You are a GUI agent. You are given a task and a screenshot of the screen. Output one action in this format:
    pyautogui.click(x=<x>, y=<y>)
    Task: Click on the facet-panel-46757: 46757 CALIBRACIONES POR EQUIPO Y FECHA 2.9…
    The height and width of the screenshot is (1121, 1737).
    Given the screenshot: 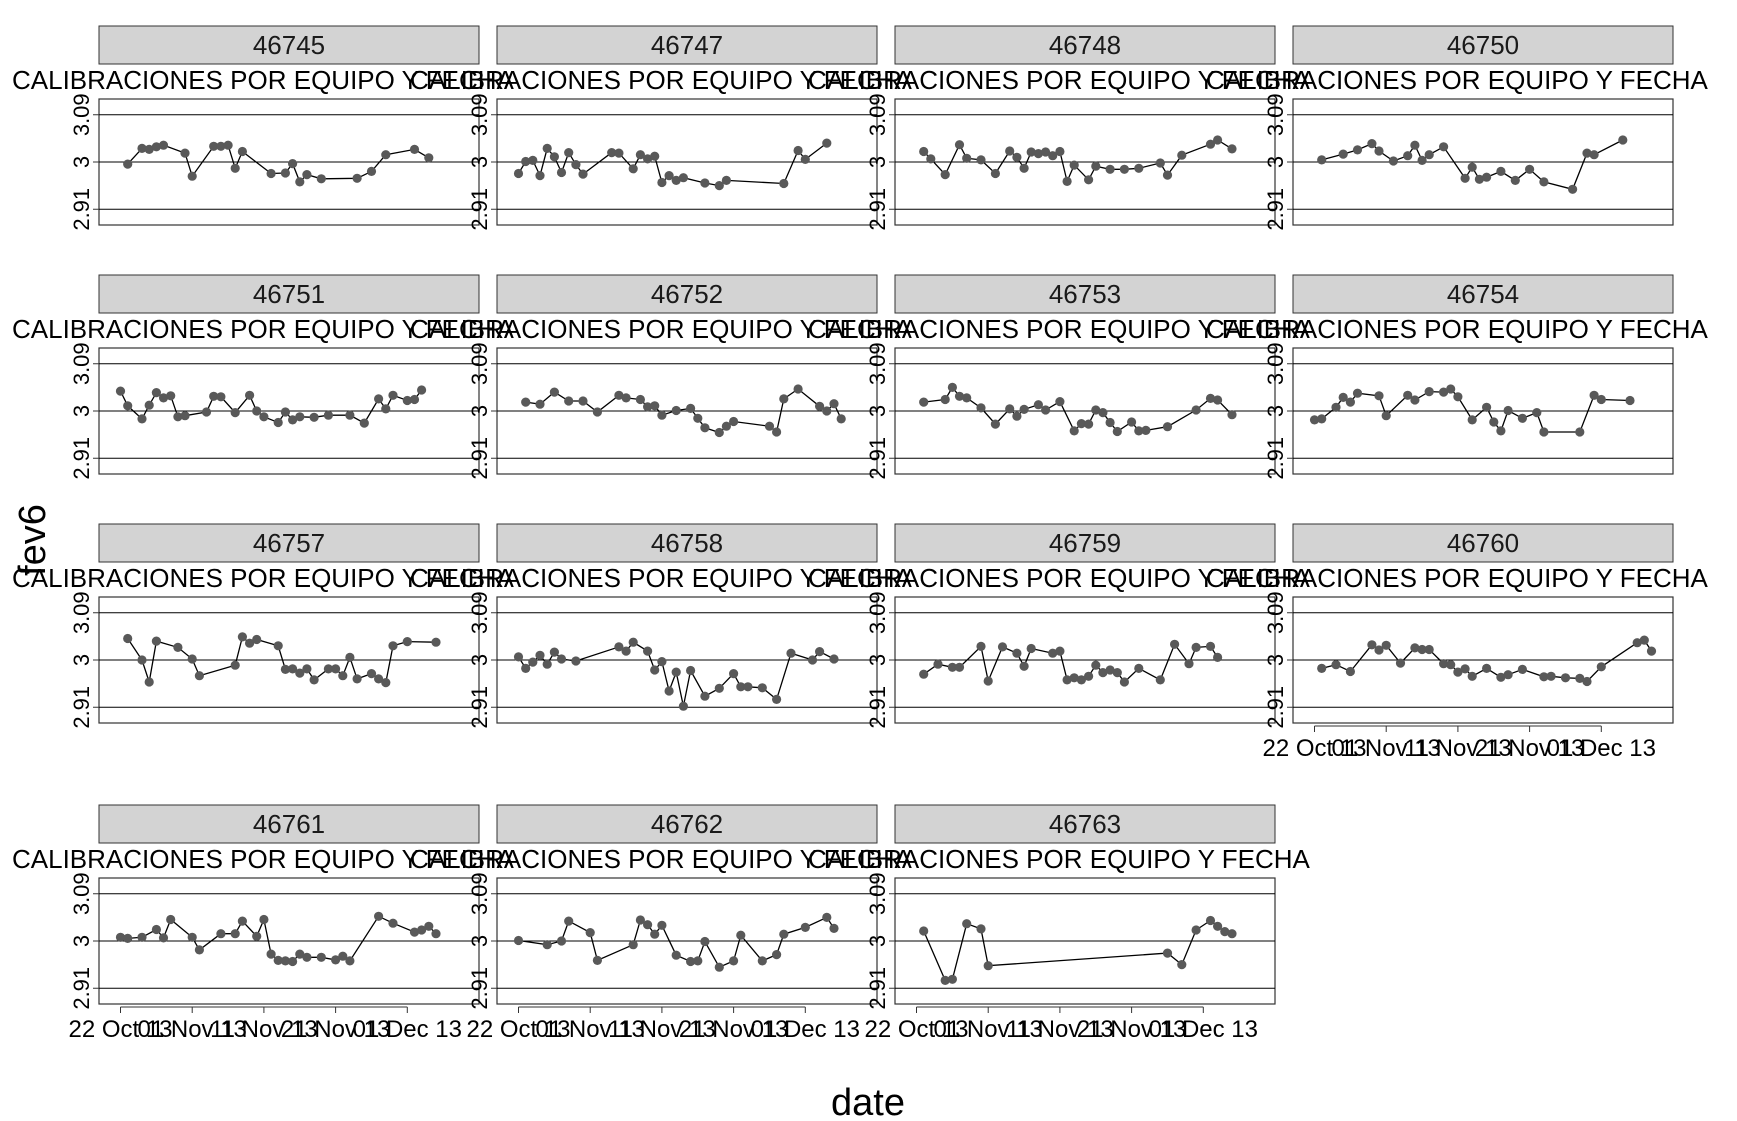 What is the action you would take?
    pyautogui.click(x=263, y=626)
    